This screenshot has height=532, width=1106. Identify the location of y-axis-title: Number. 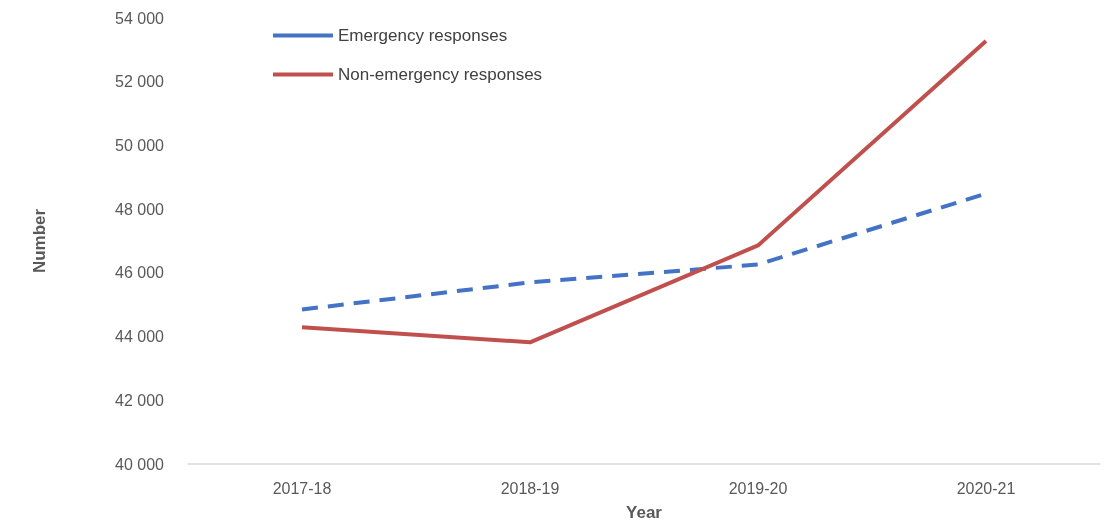
(39, 241).